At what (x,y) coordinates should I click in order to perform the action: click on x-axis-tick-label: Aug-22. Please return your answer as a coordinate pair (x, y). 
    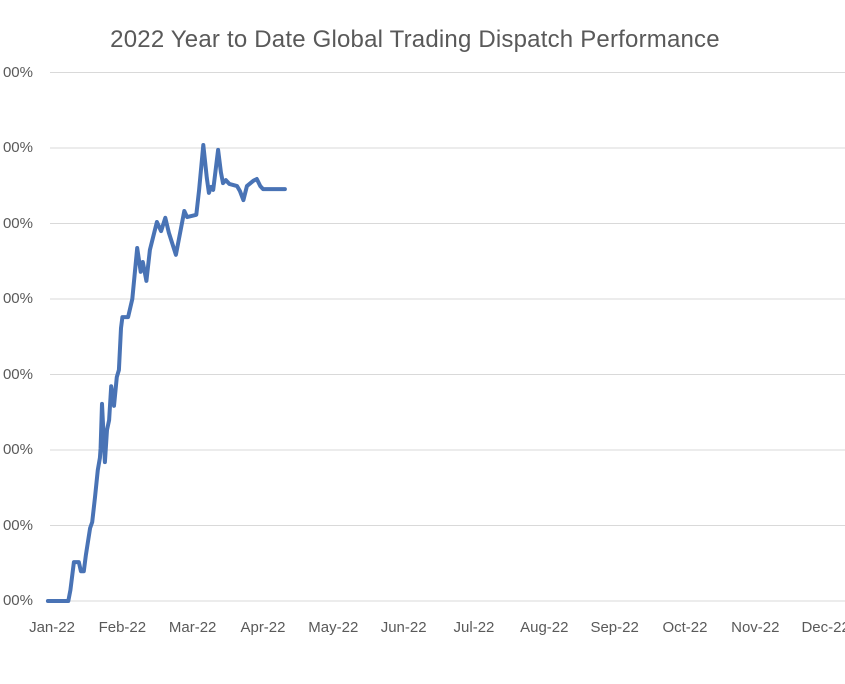
    Looking at the image, I should click on (544, 627).